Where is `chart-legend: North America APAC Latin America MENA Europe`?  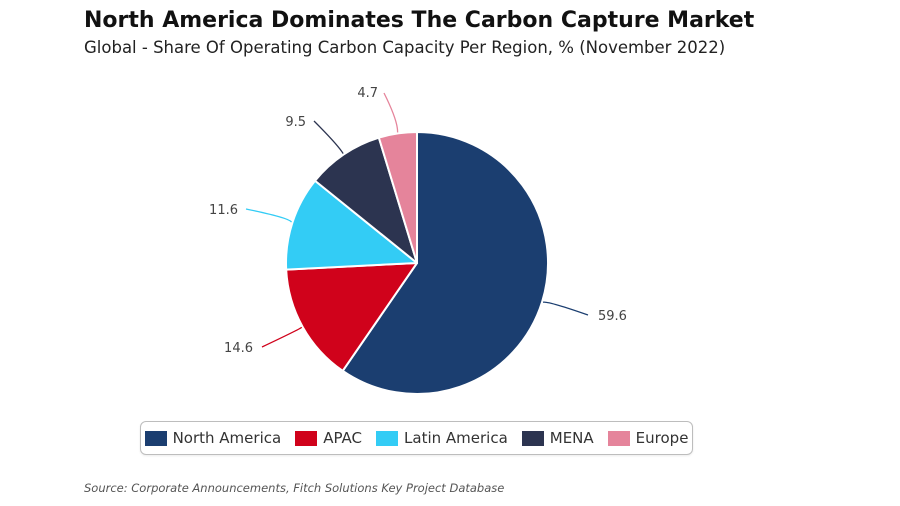
chart-legend: North America APAC Latin America MENA Europe is located at coordinates (416, 438).